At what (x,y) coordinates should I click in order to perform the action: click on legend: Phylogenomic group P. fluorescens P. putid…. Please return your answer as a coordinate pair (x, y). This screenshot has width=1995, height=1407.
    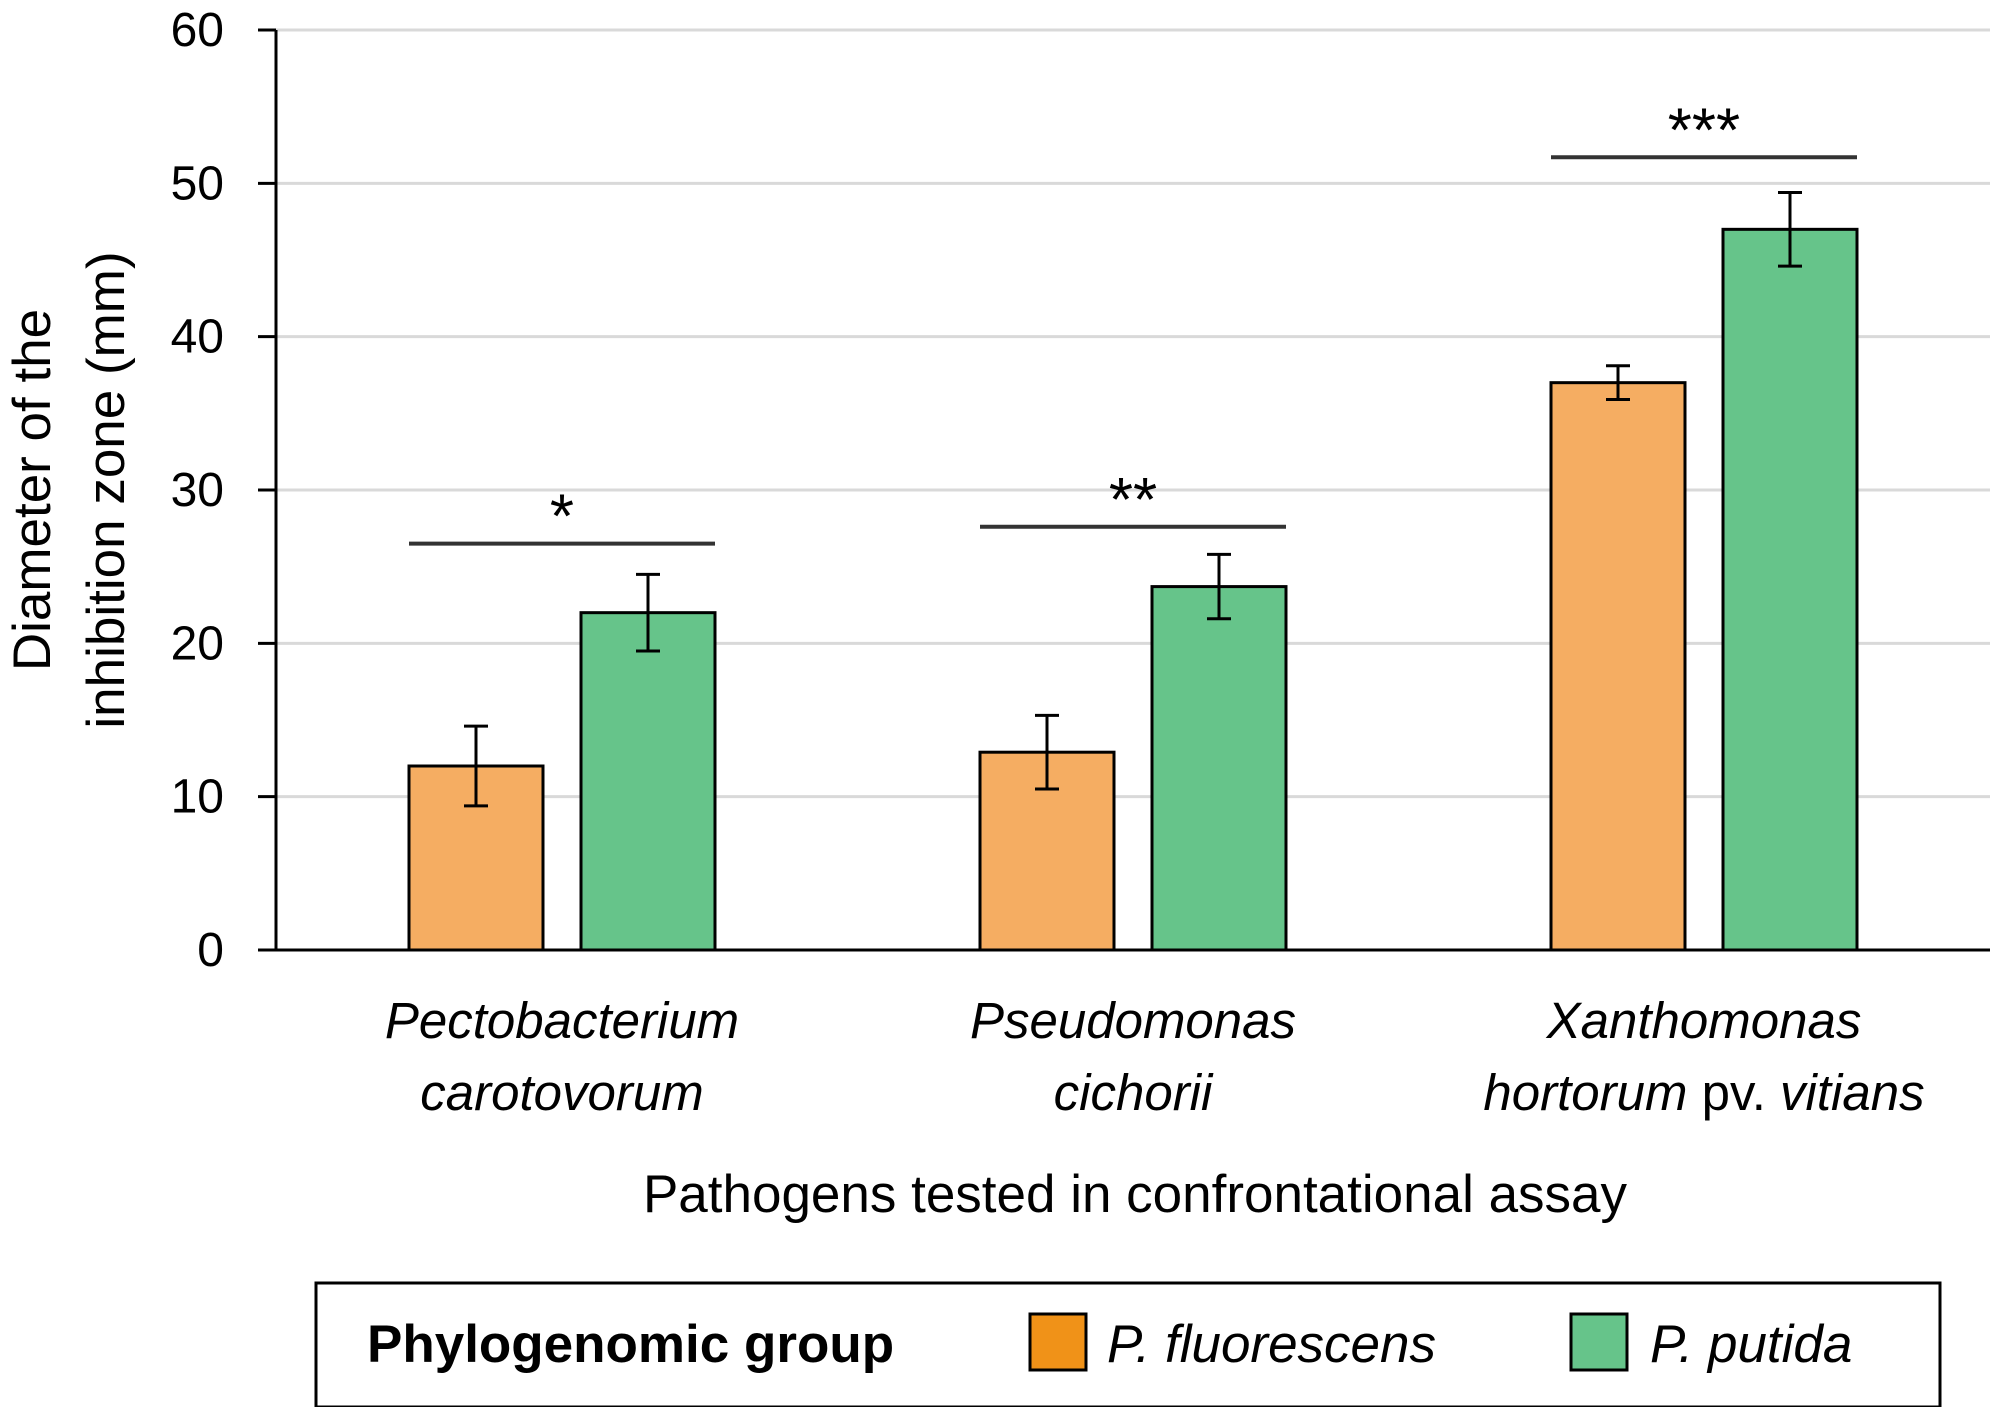
    Looking at the image, I should click on (1128, 1344).